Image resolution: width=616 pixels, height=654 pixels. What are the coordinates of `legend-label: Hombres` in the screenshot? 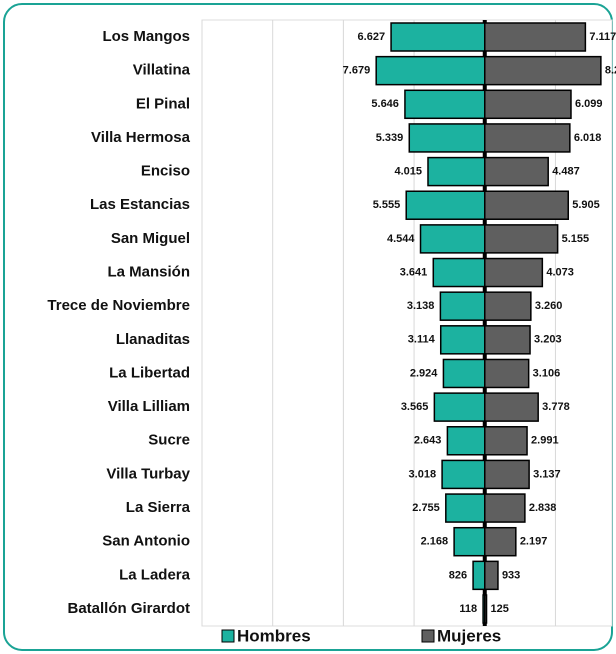 It's located at (274, 635).